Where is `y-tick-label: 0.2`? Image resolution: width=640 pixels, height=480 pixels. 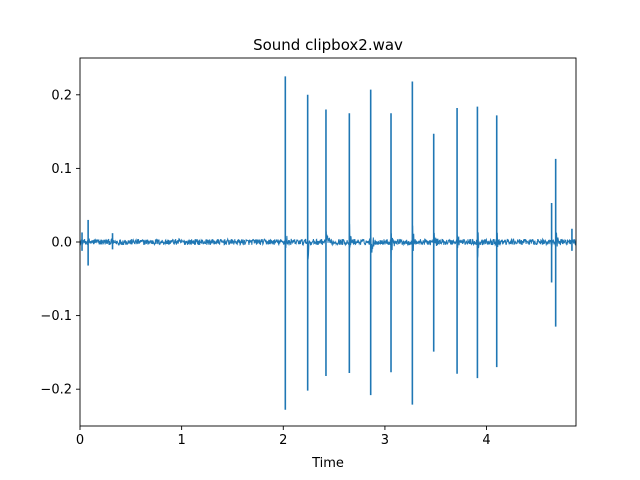 y-tick-label: 0.2 is located at coordinates (61, 95).